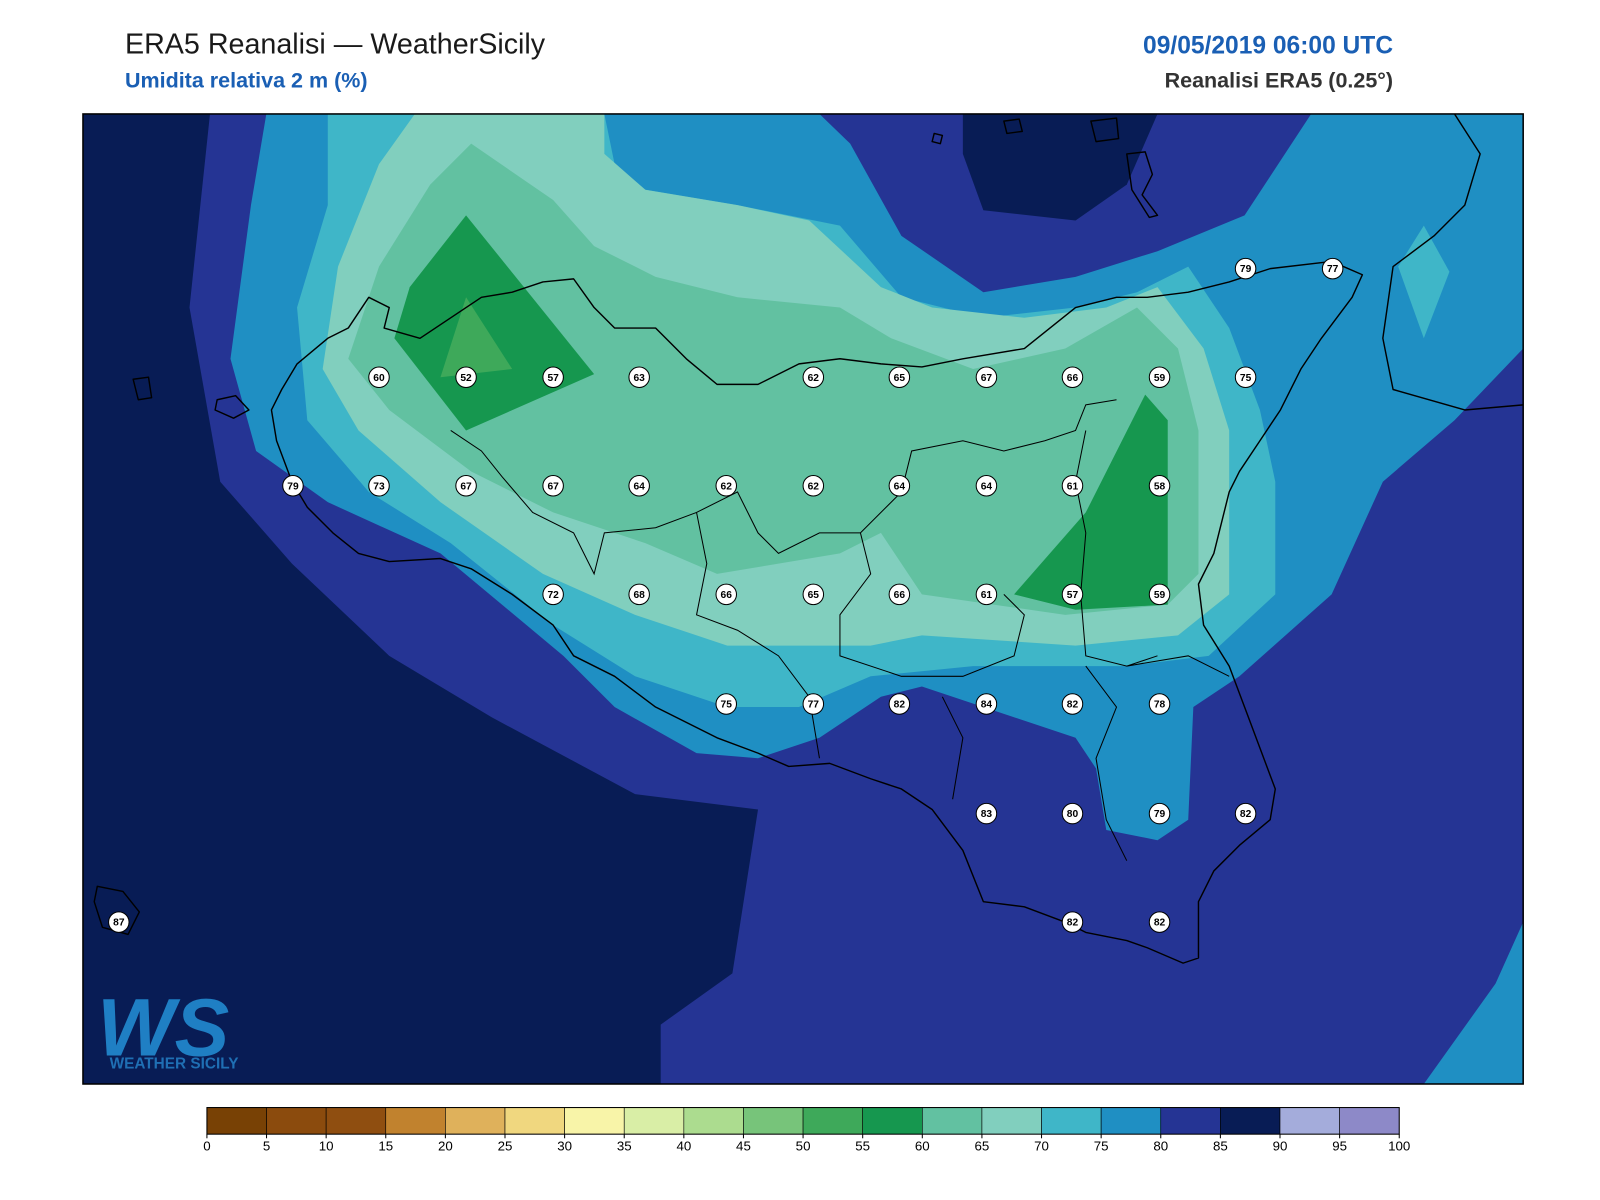 Image resolution: width=1600 pixels, height=1200 pixels. Describe the element at coordinates (1101, 1146) in the screenshot. I see `colorbar-tick-label: 75` at that location.